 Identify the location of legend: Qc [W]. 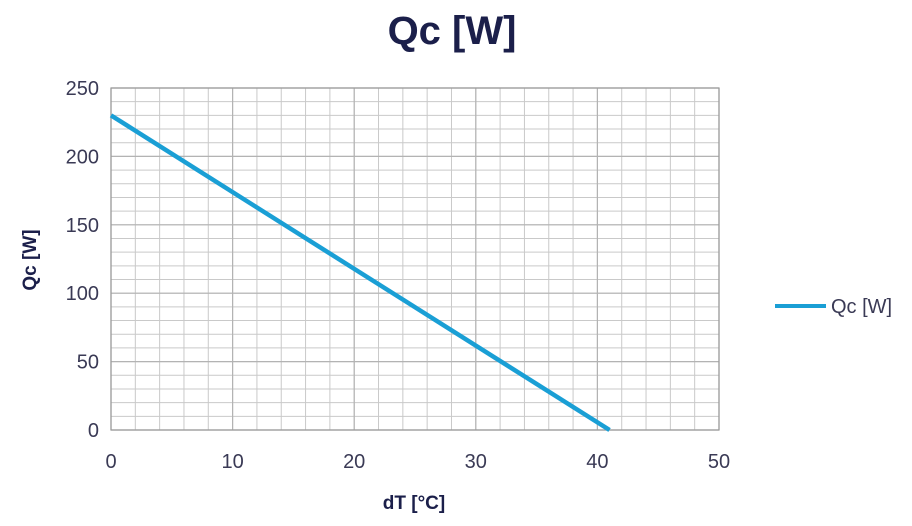
(833, 307).